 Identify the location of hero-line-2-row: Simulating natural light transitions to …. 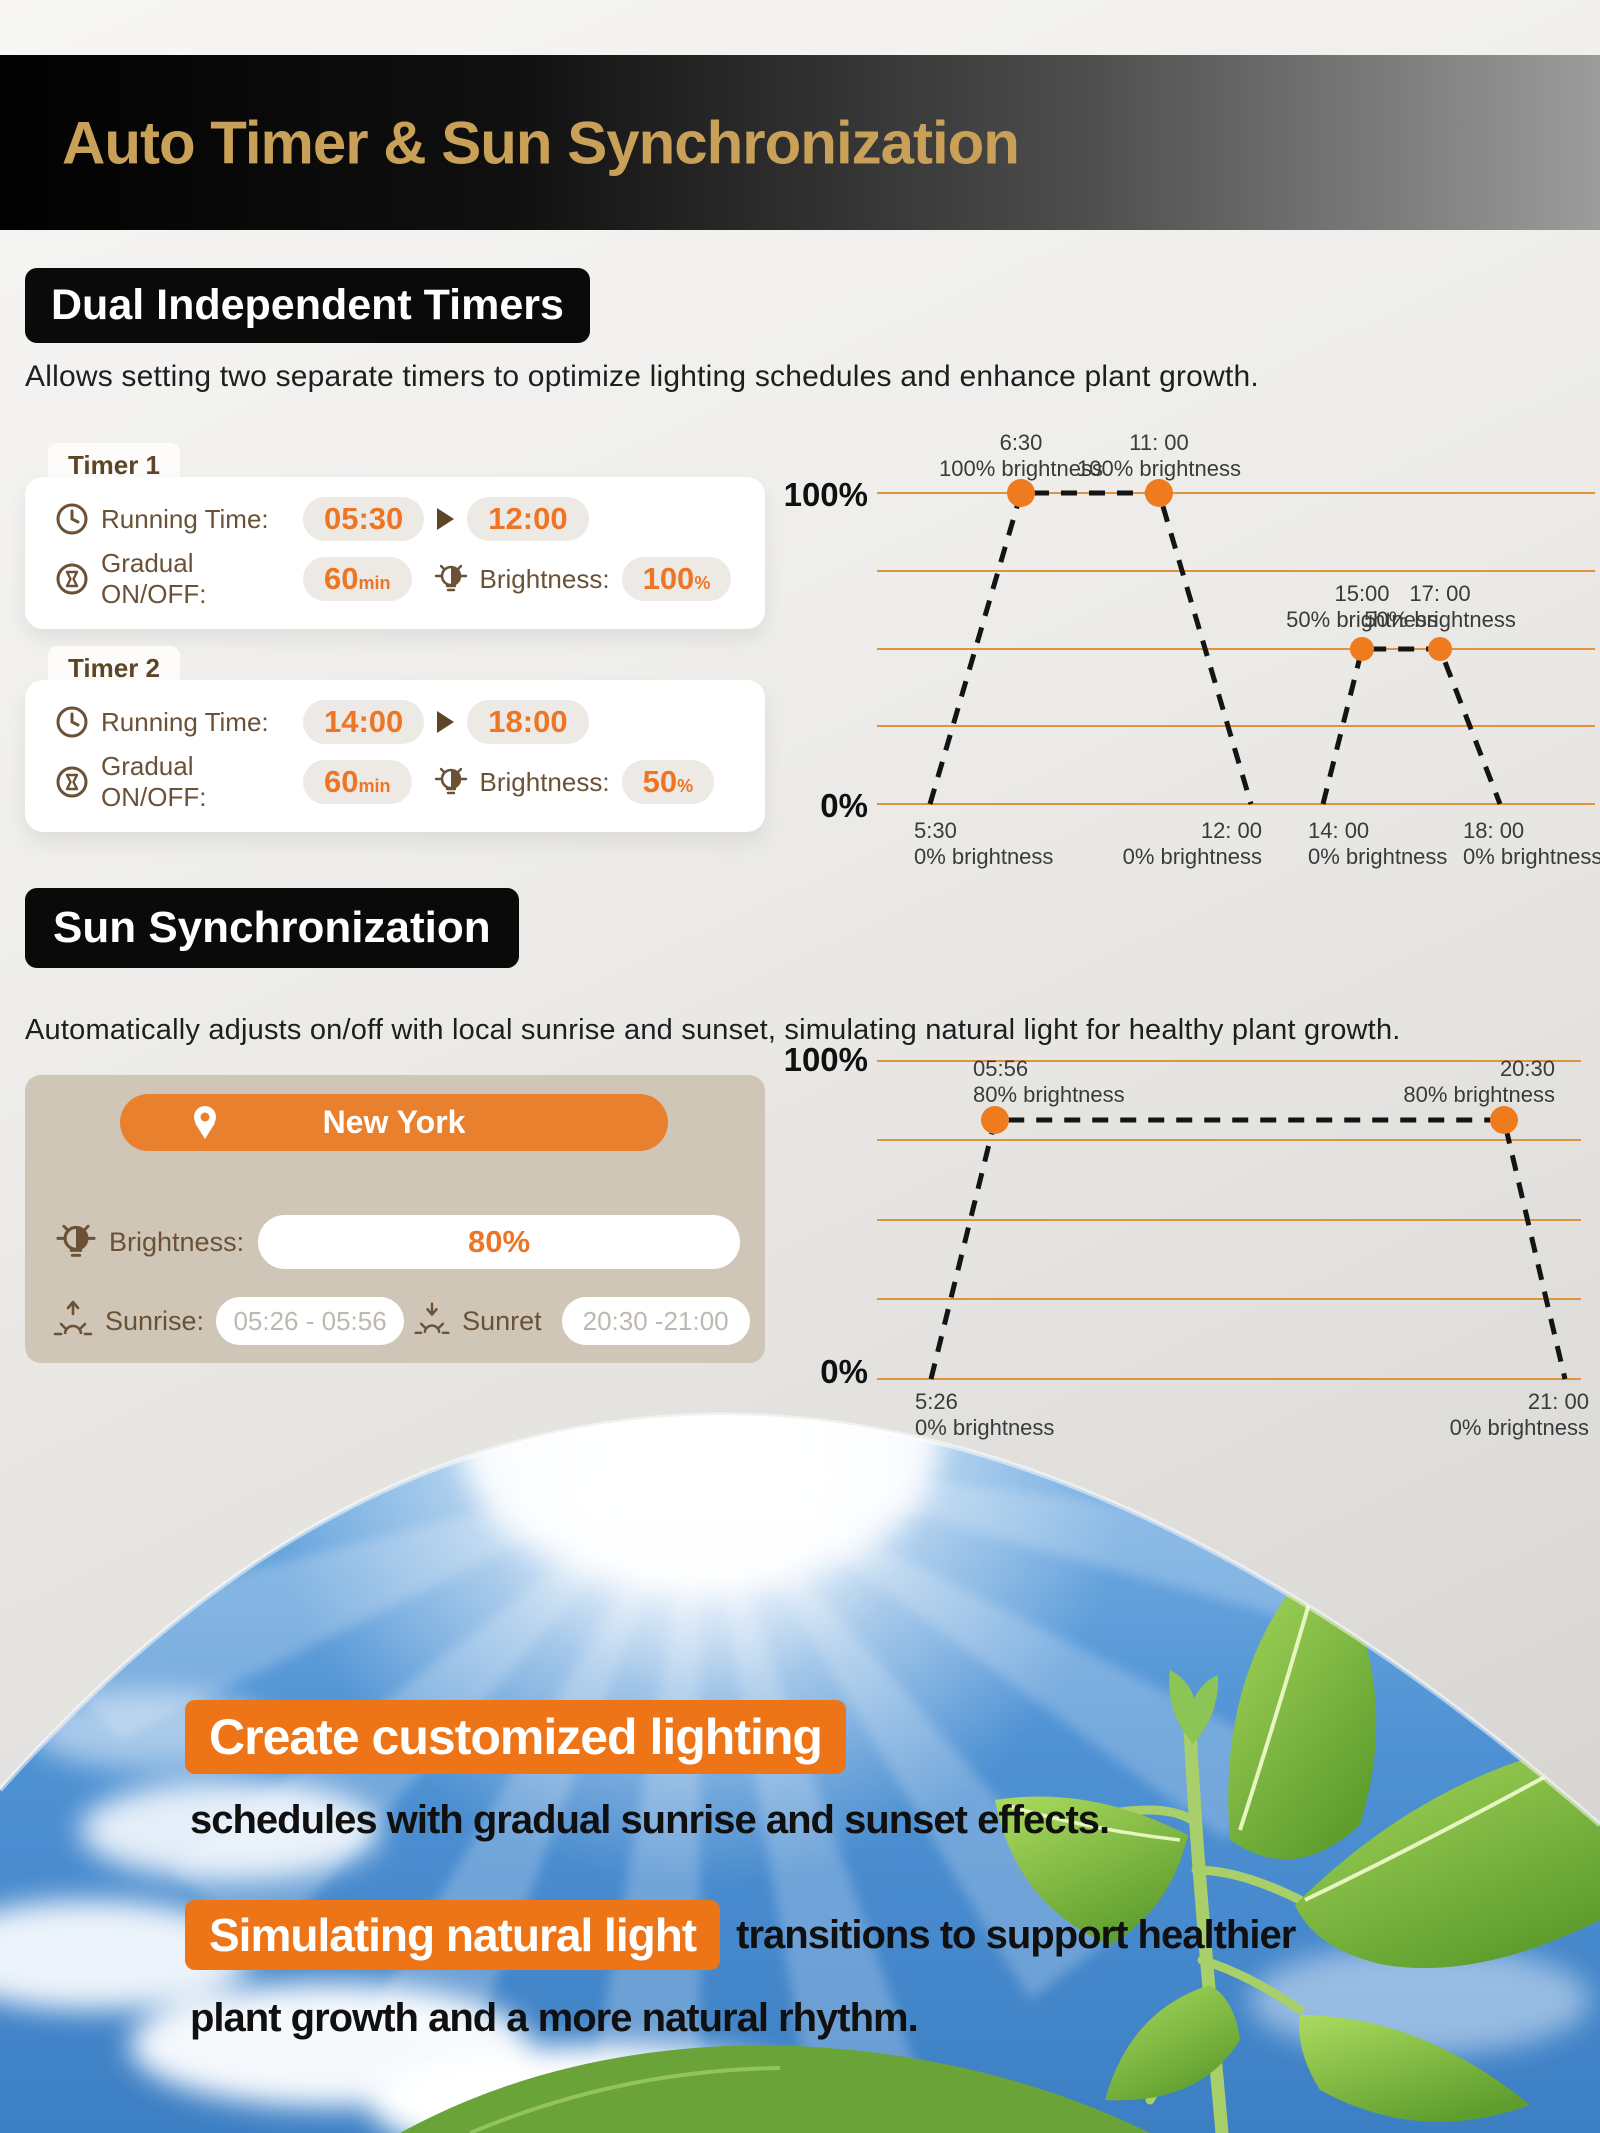
(740, 1935).